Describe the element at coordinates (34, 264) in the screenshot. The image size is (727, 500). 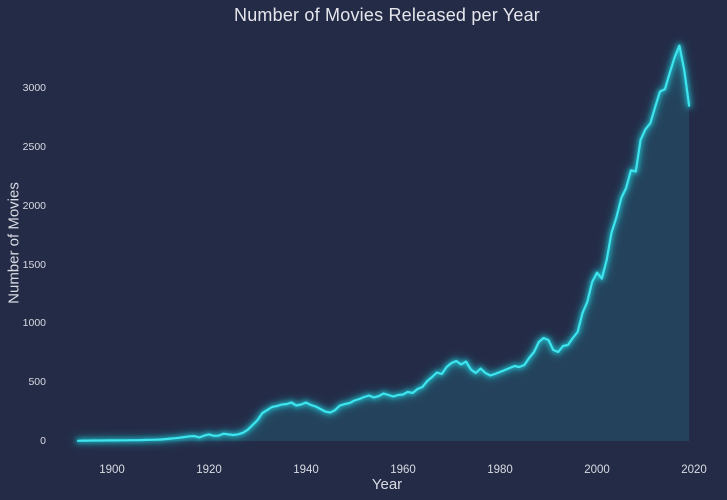
I see `y-tick-label: 1500` at that location.